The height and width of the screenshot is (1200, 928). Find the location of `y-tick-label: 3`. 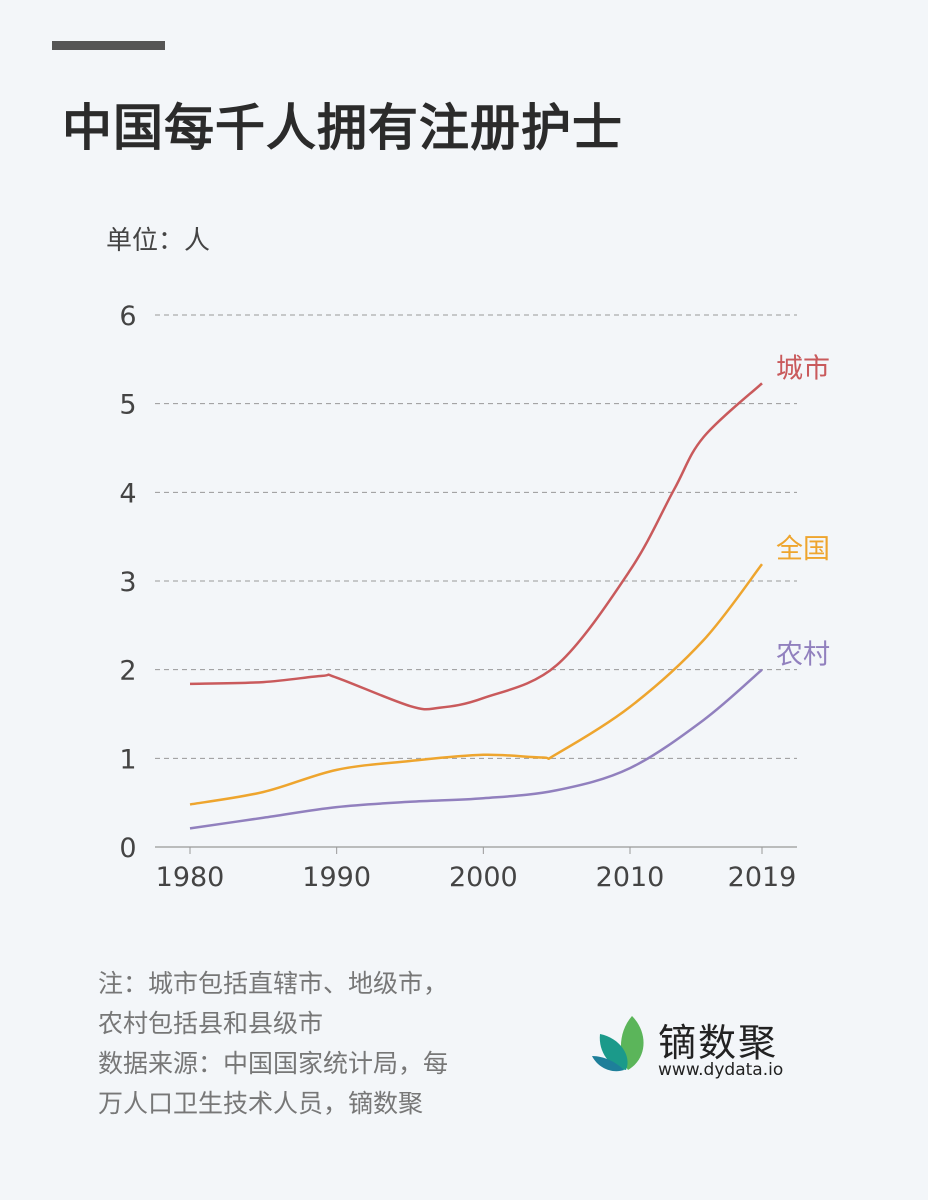

y-tick-label: 3 is located at coordinates (127, 582).